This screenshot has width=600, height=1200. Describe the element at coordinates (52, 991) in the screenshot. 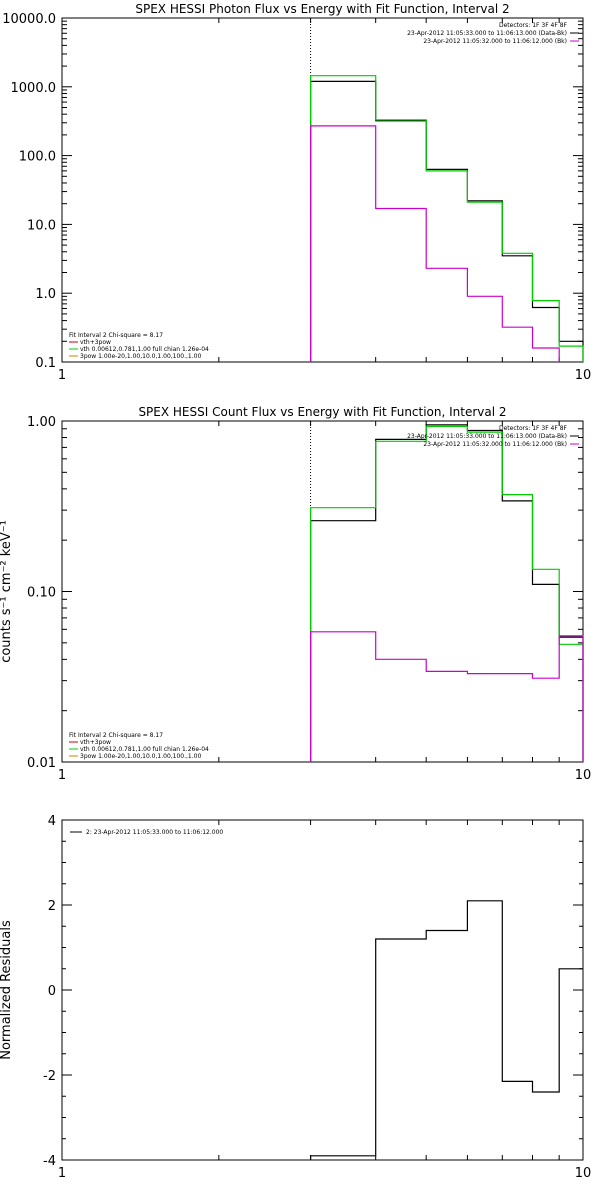

I see `y-tick-label: 0` at that location.